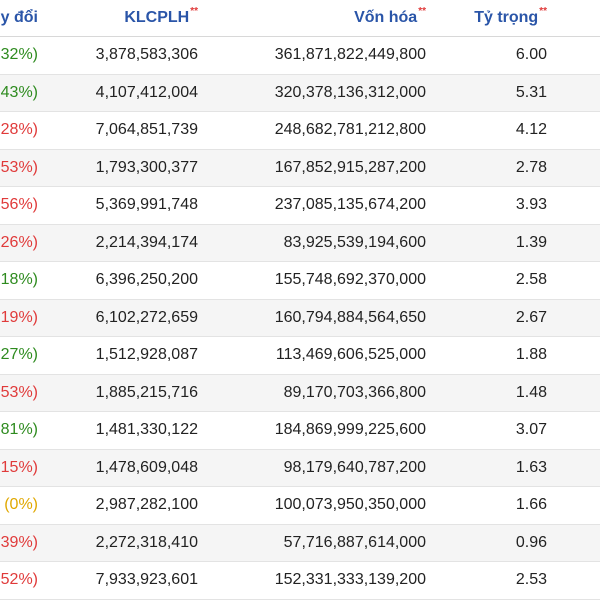  I want to click on table-row: 26%) 2,214,394,174 83,925,539,194,600 1.39, so click(300, 243).